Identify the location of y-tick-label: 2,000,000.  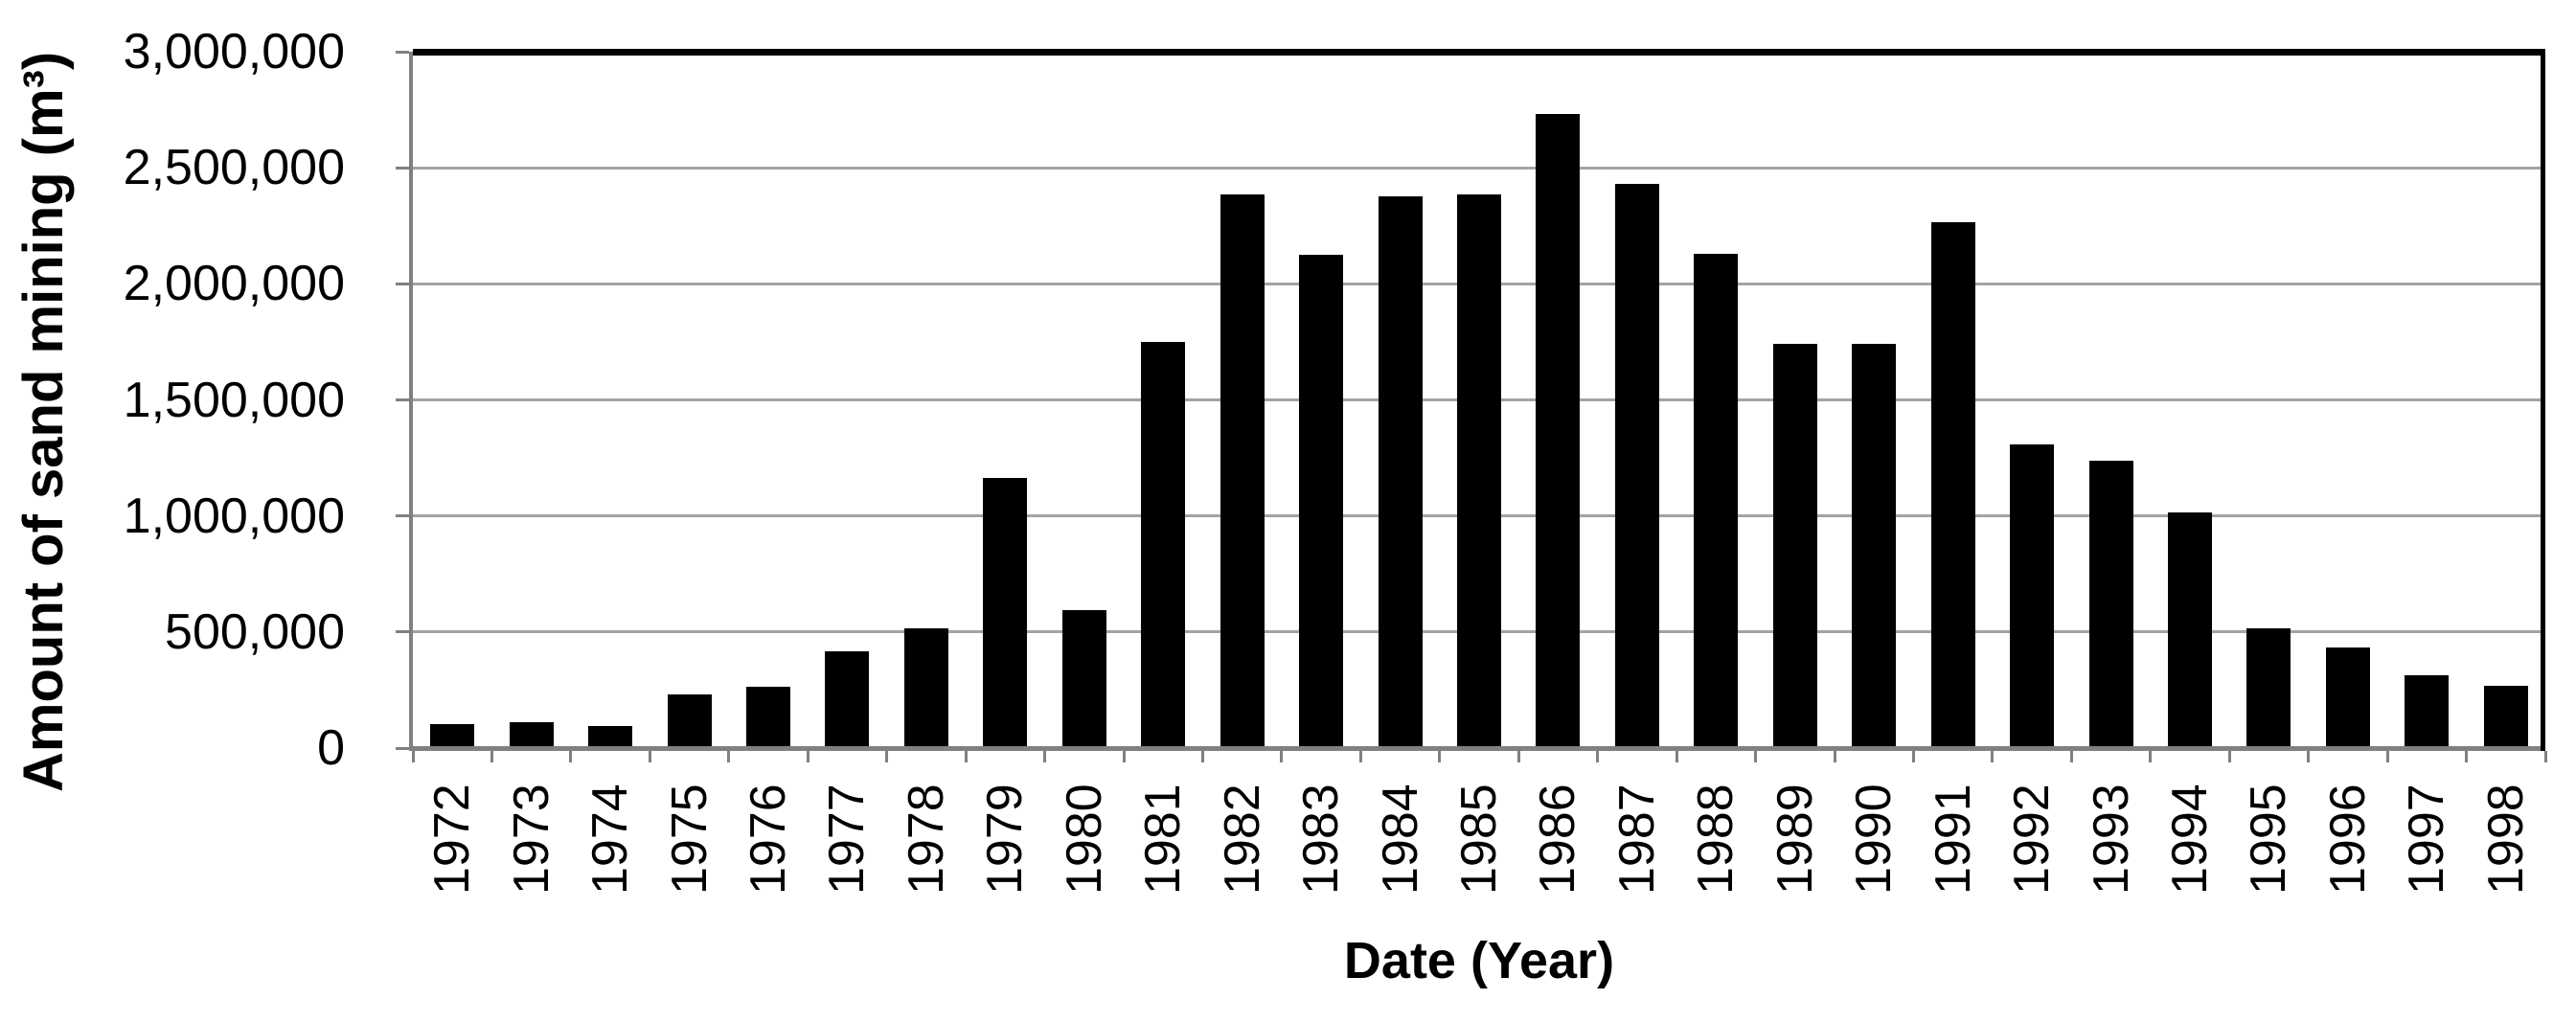
(234, 284).